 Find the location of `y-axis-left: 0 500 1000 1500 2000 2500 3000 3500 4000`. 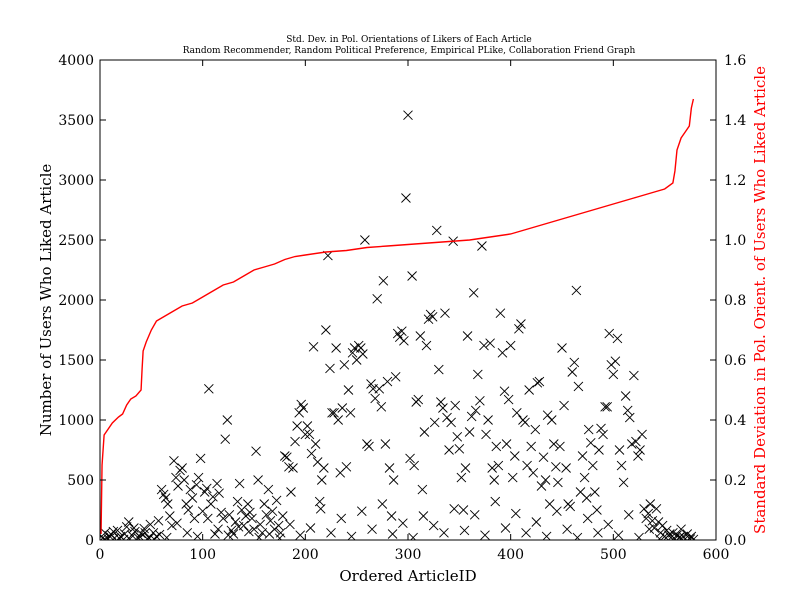

y-axis-left: 0 500 1000 1500 2000 2500 3000 3500 4000 is located at coordinates (82, 301).